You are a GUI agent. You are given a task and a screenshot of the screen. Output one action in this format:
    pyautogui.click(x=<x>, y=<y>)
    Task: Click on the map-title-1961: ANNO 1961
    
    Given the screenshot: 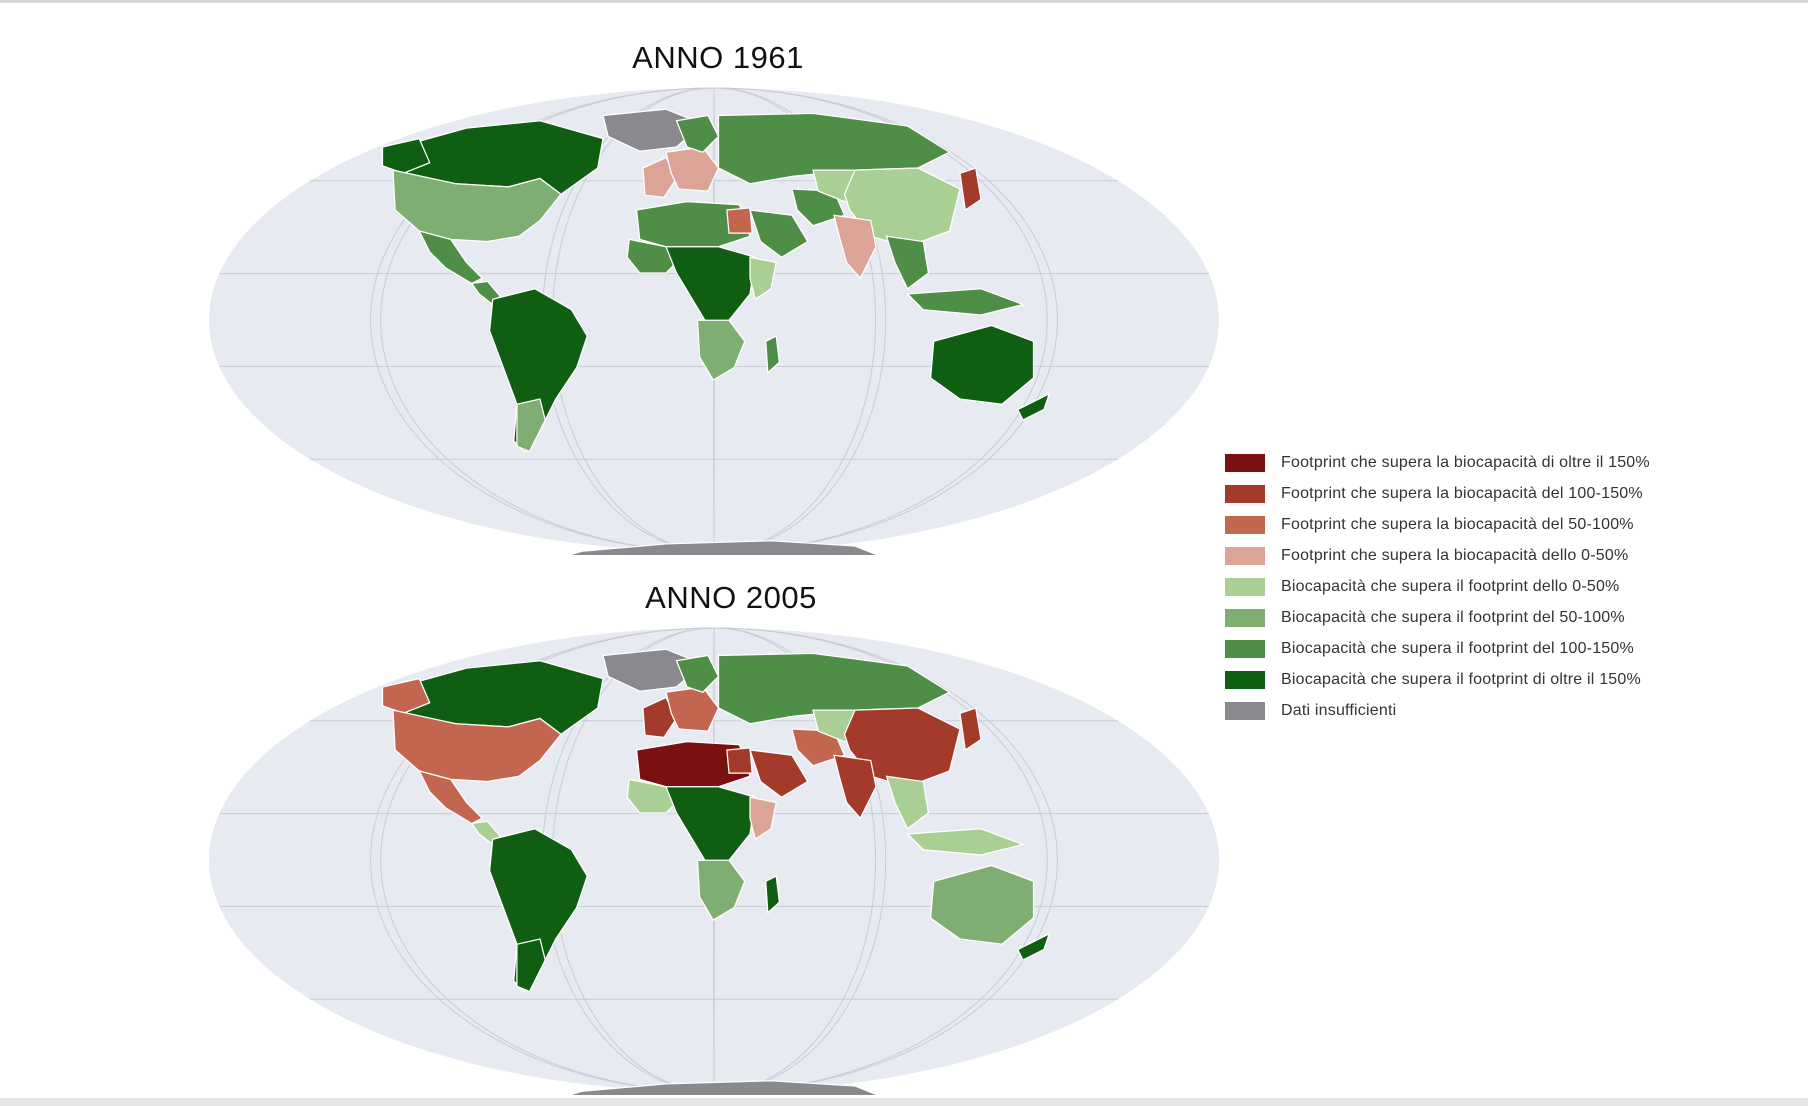 What is the action you would take?
    pyautogui.click(x=718, y=57)
    